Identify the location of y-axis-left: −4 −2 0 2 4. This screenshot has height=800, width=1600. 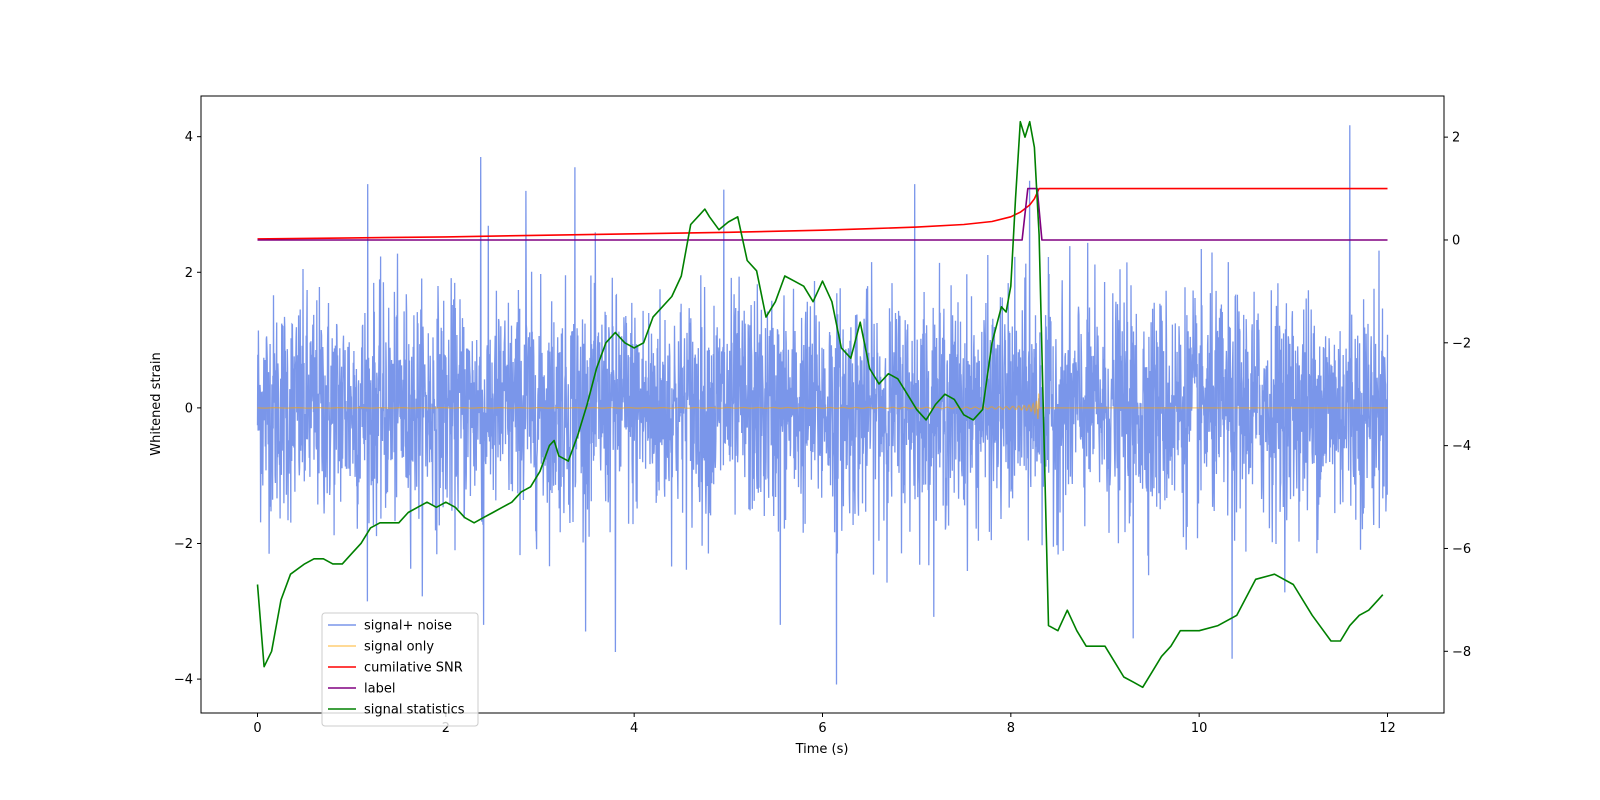
(187, 409).